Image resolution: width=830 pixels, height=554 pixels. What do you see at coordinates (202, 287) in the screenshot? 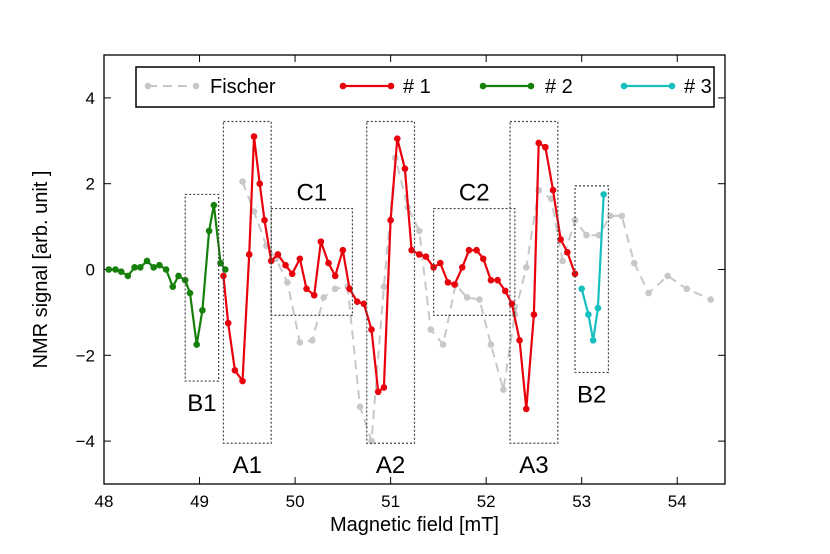
I see `annotation-box-b1` at bounding box center [202, 287].